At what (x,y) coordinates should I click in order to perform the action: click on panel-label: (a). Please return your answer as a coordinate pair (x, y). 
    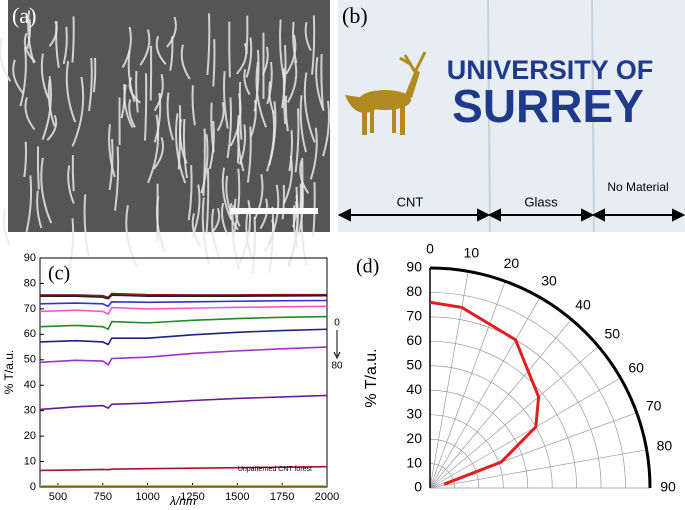
    Looking at the image, I should click on (24, 15).